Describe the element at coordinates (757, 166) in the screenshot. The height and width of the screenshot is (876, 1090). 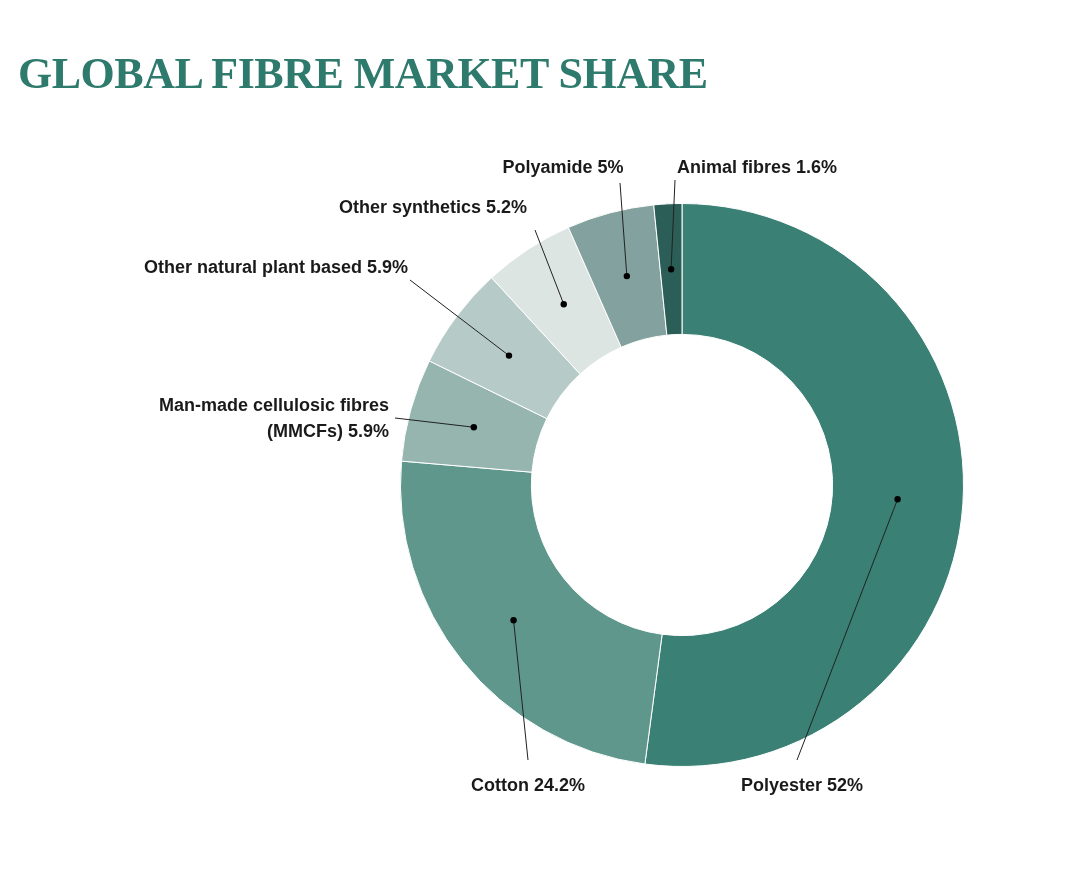
I see `slice-label: Animal fibres 1.6%` at that location.